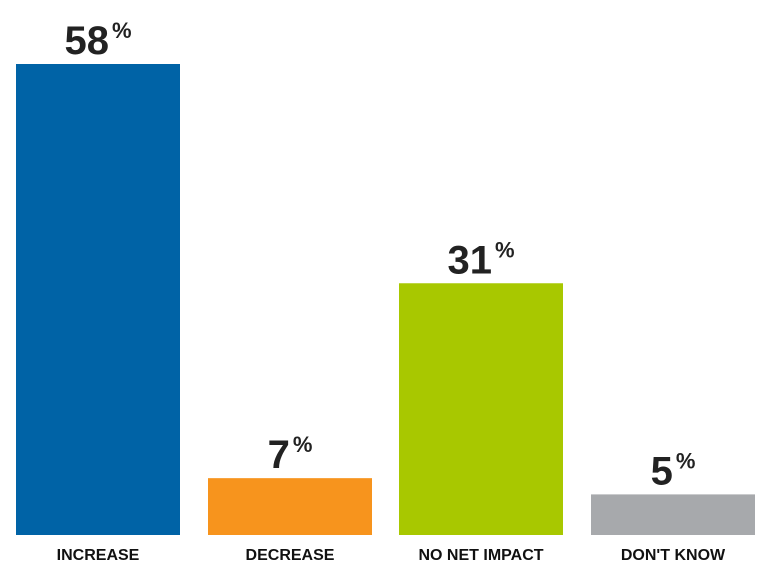 The width and height of the screenshot is (757, 568). Describe the element at coordinates (673, 514) in the screenshot. I see `bar-don-t-know` at that location.